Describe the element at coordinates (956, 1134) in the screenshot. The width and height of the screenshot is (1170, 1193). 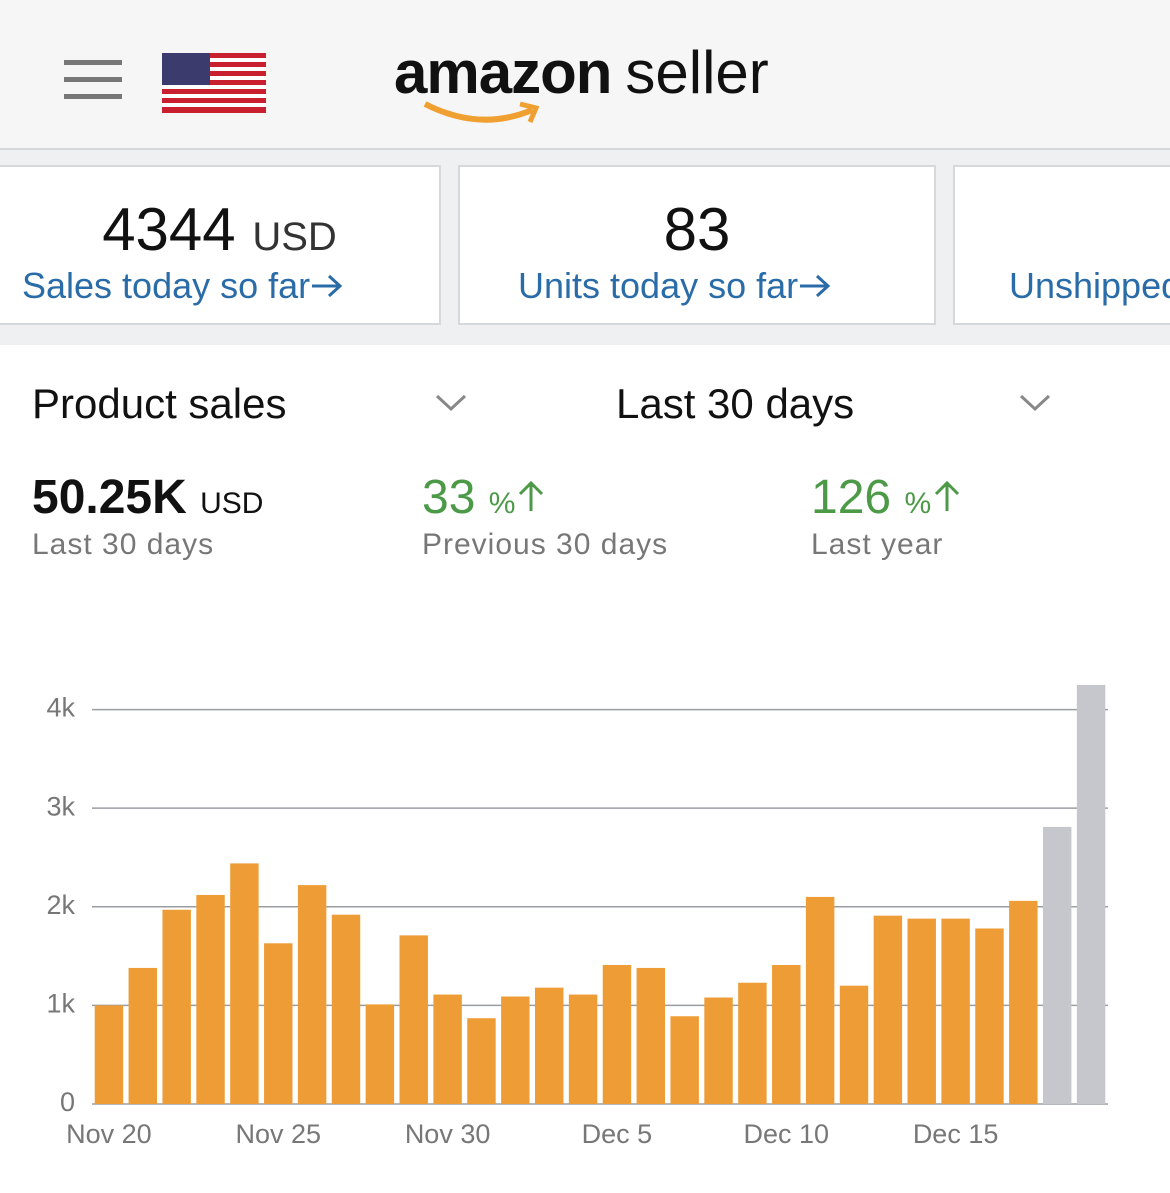
I see `x-tick-label: Dec 15` at that location.